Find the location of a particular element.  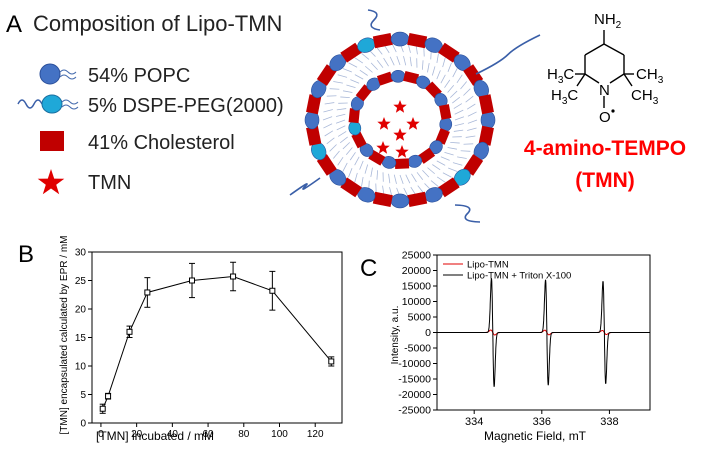

peg-chain-icon is located at coordinates (30, 104).